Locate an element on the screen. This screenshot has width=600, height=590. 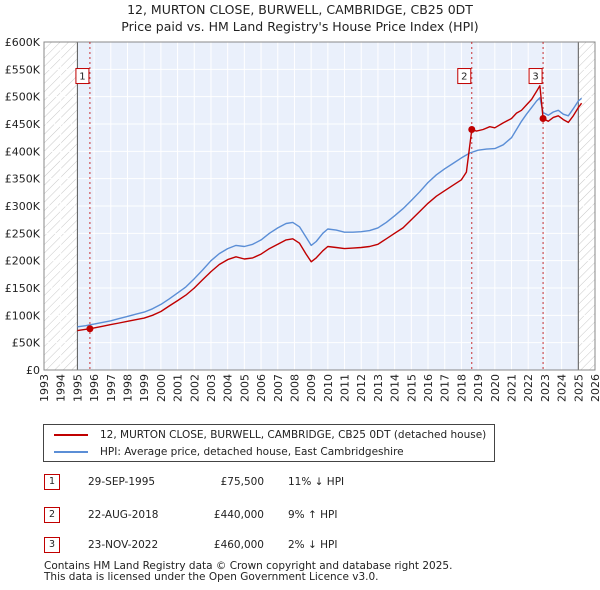
x-tick-label: 1996 is located at coordinates (94, 388).